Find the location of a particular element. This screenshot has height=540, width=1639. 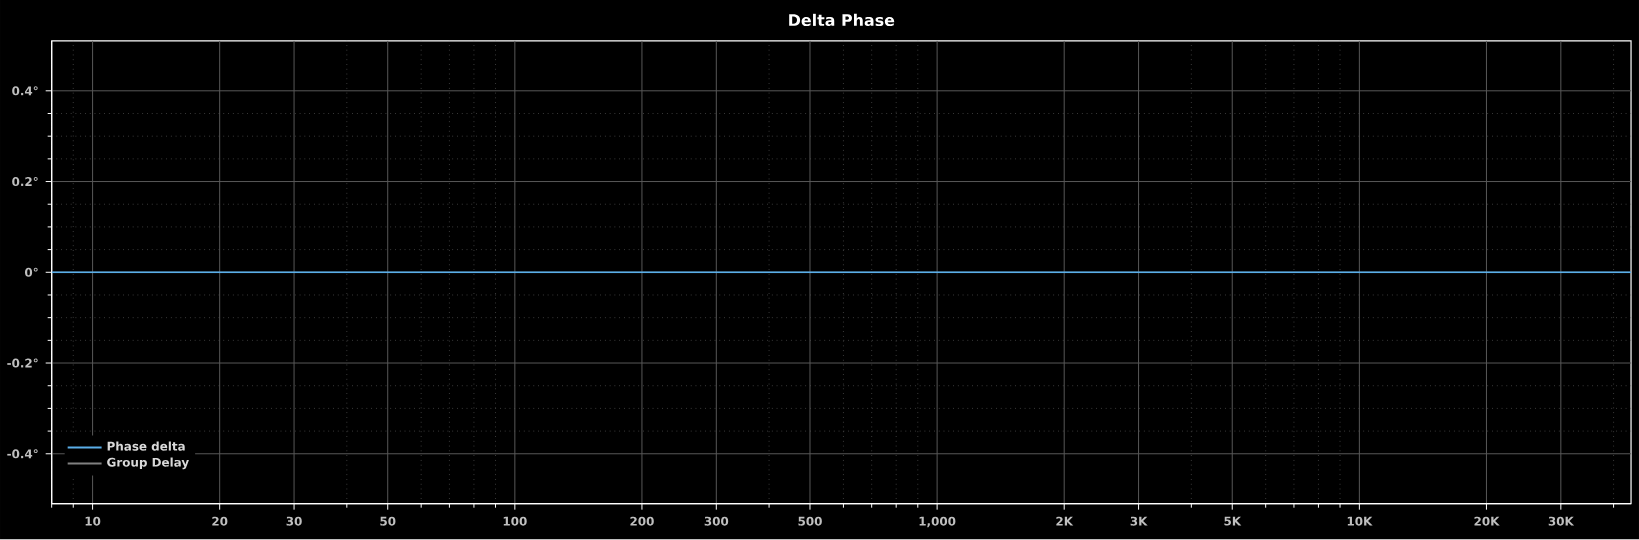

x-tick-label: 10K is located at coordinates (1360, 521).